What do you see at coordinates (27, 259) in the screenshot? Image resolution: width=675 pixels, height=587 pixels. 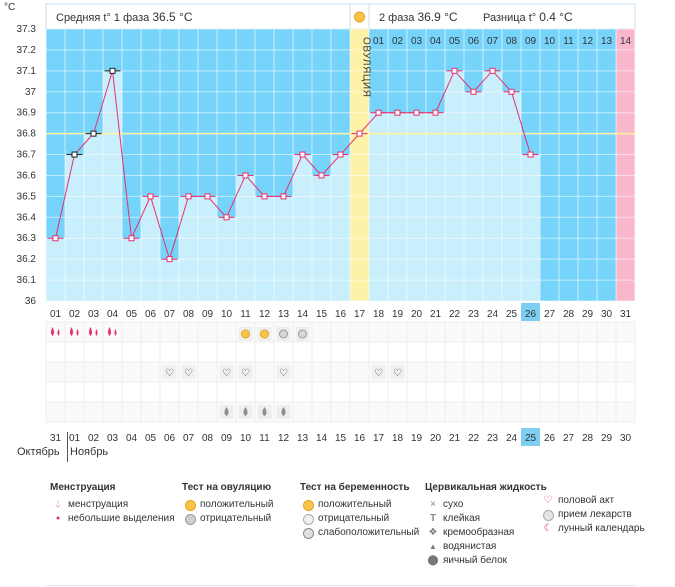 I see `y-tick-label: 36.2` at bounding box center [27, 259].